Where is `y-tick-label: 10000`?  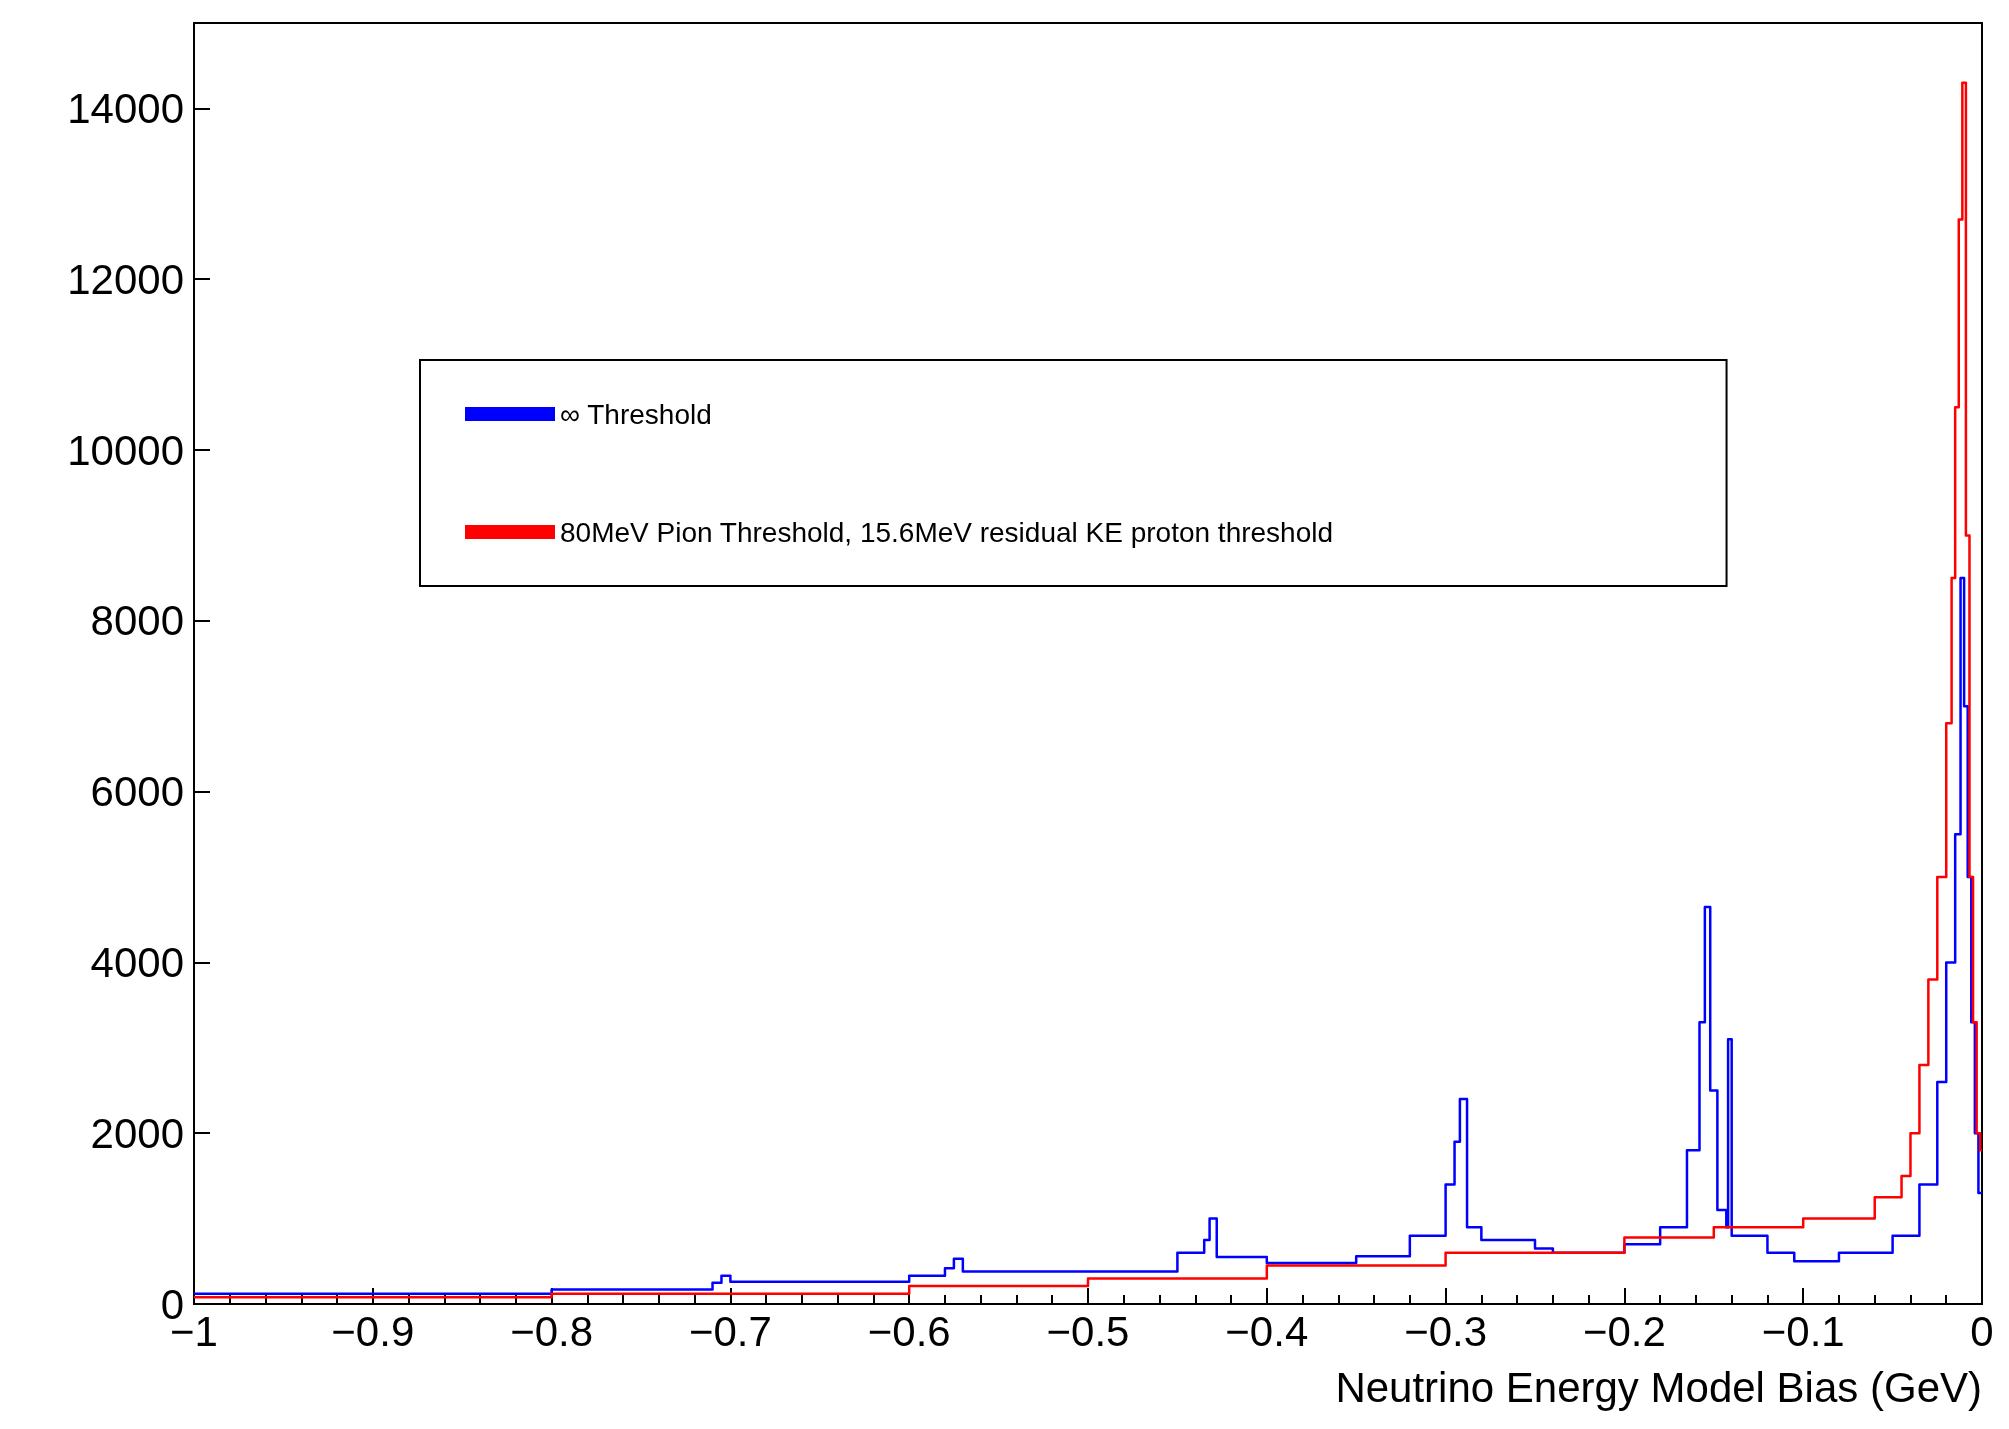 y-tick-label: 10000 is located at coordinates (125, 450).